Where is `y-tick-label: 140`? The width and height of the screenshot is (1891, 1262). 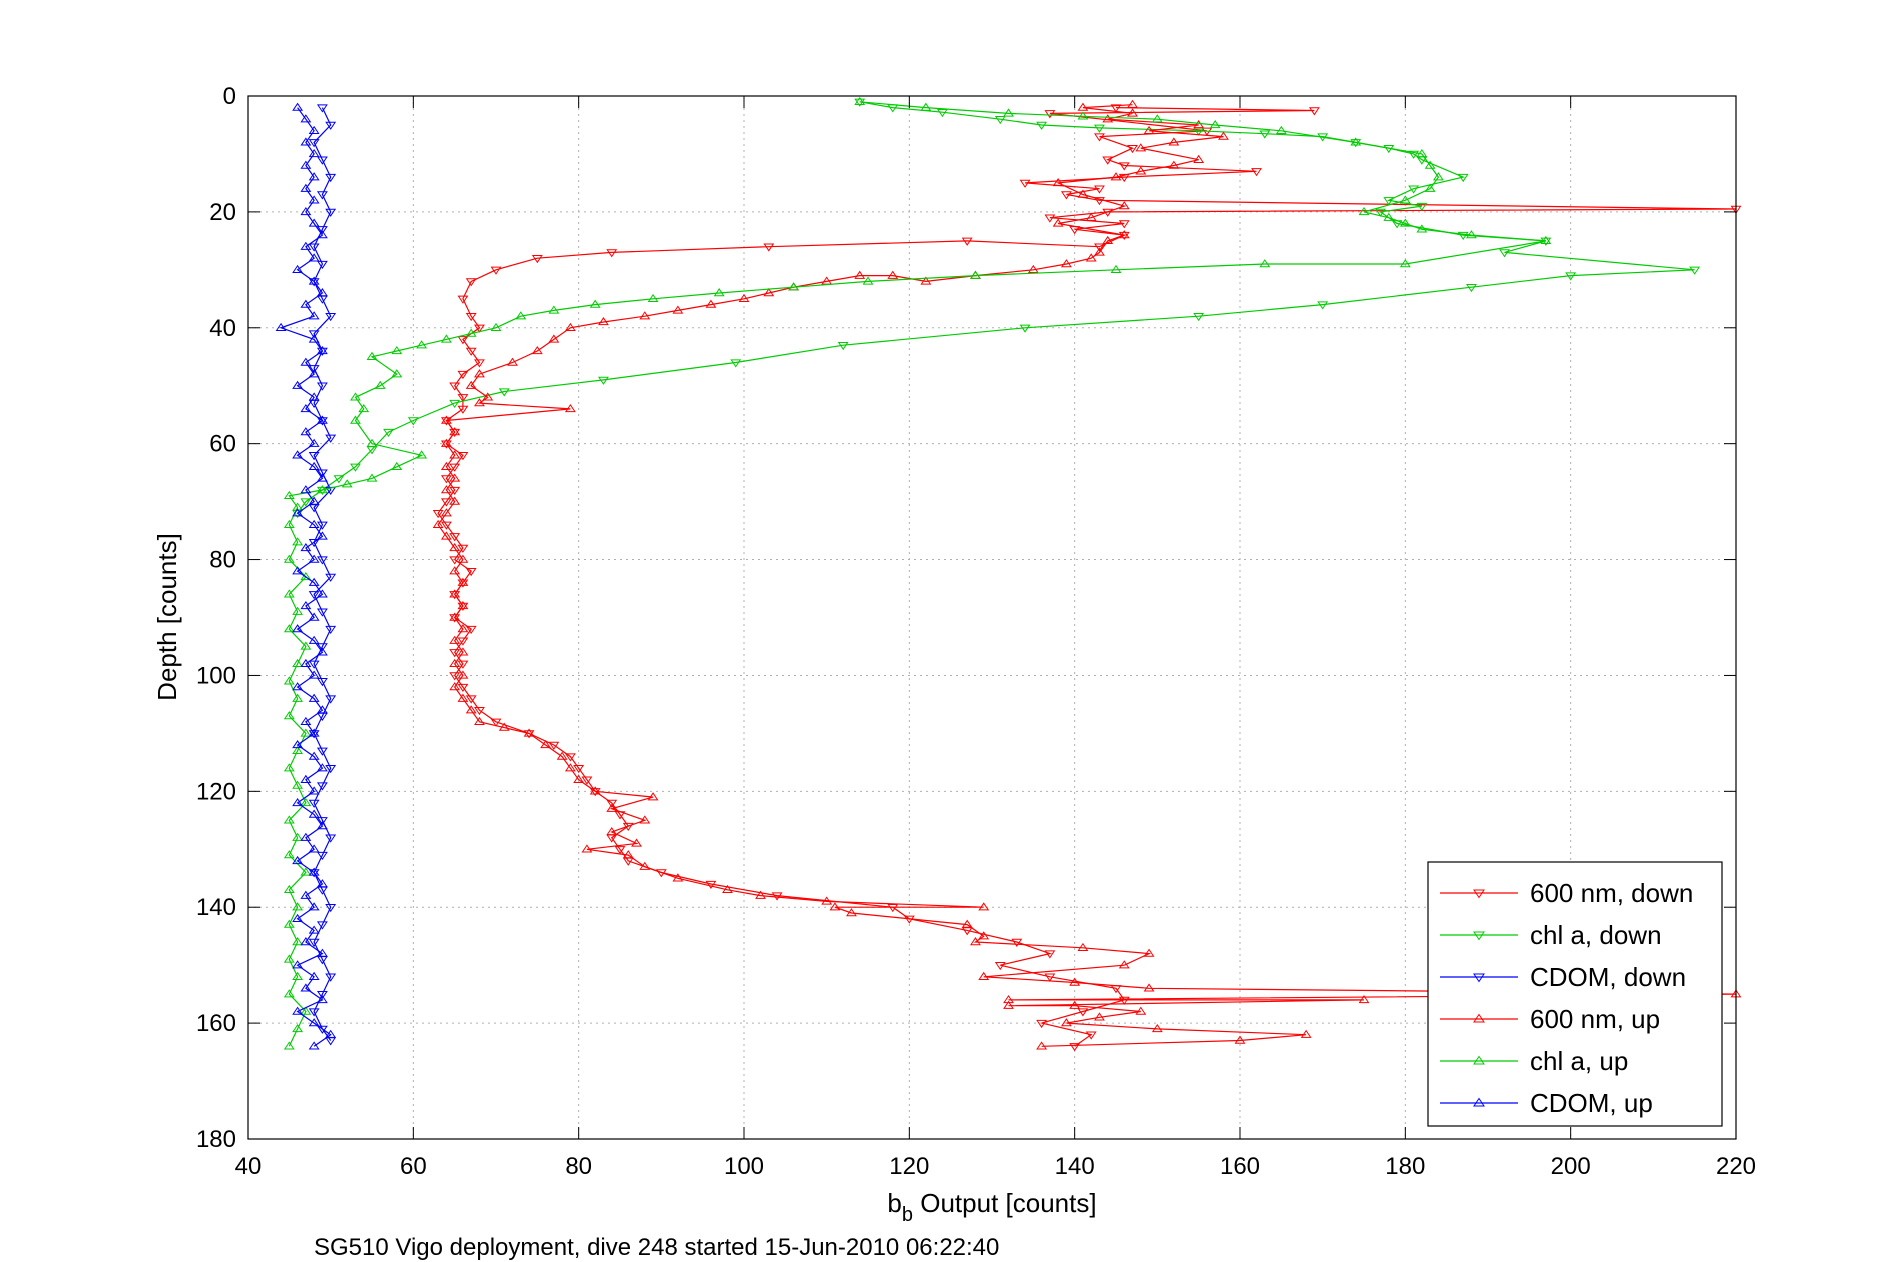 y-tick-label: 140 is located at coordinates (216, 907).